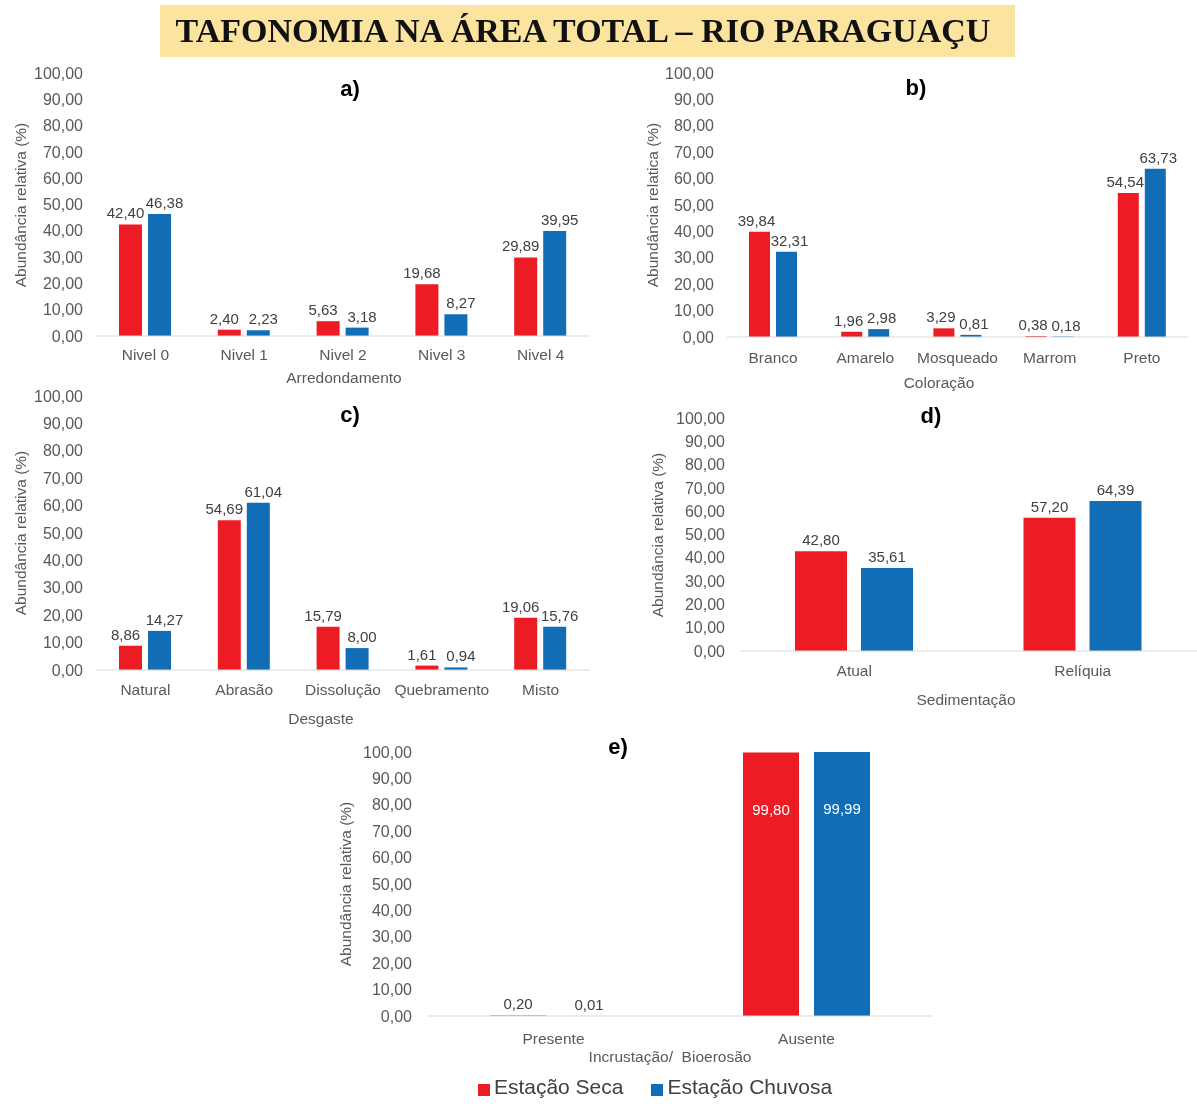 The height and width of the screenshot is (1104, 1197). Describe the element at coordinates (789, 240) in the screenshot. I see `data-label: 32,31` at that location.